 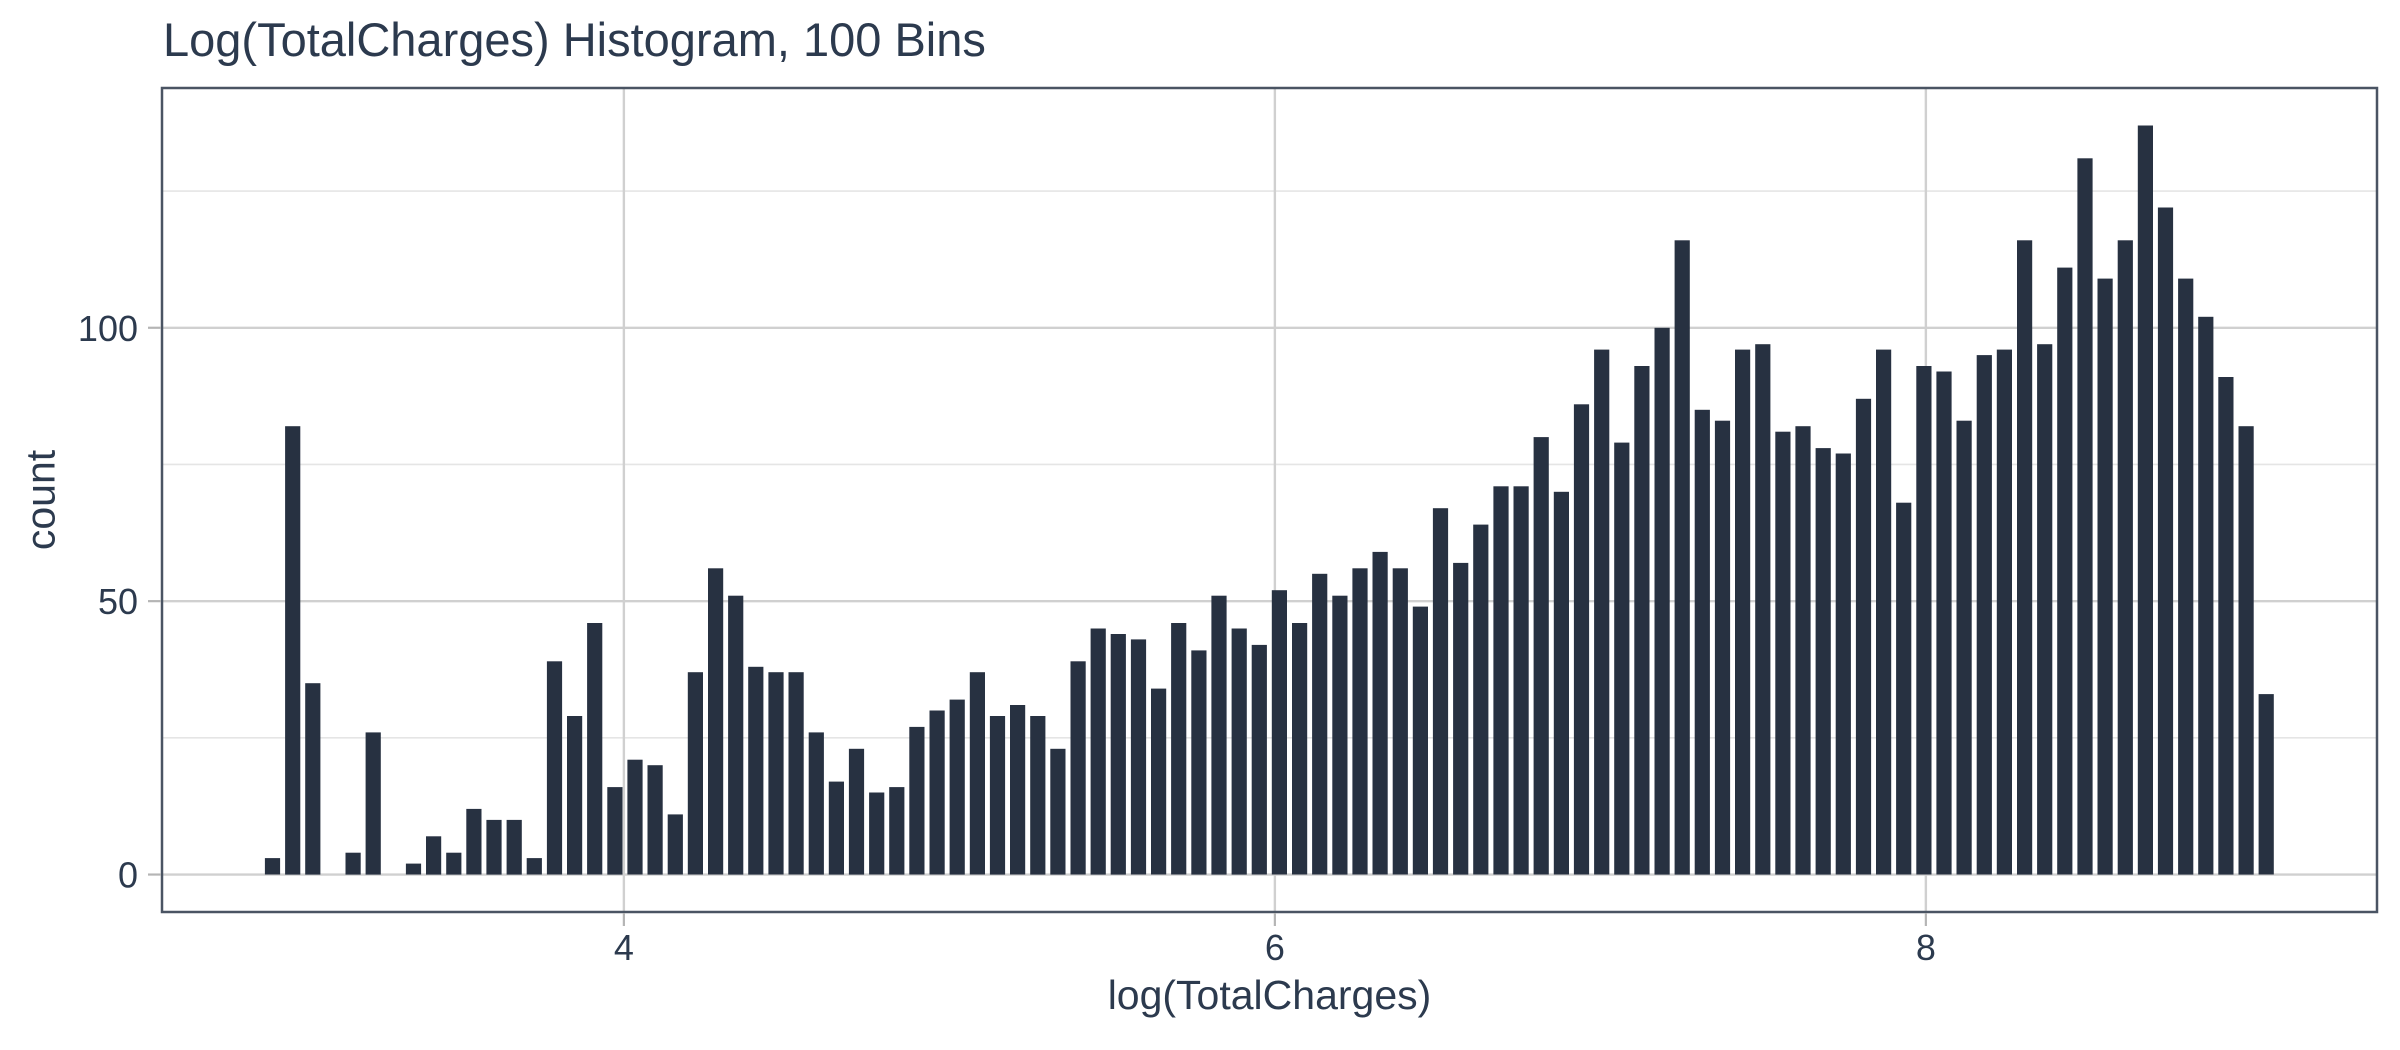 I want to click on chart-title: Log(TotalCharges) Histogram, 100 Bins, so click(x=574, y=39).